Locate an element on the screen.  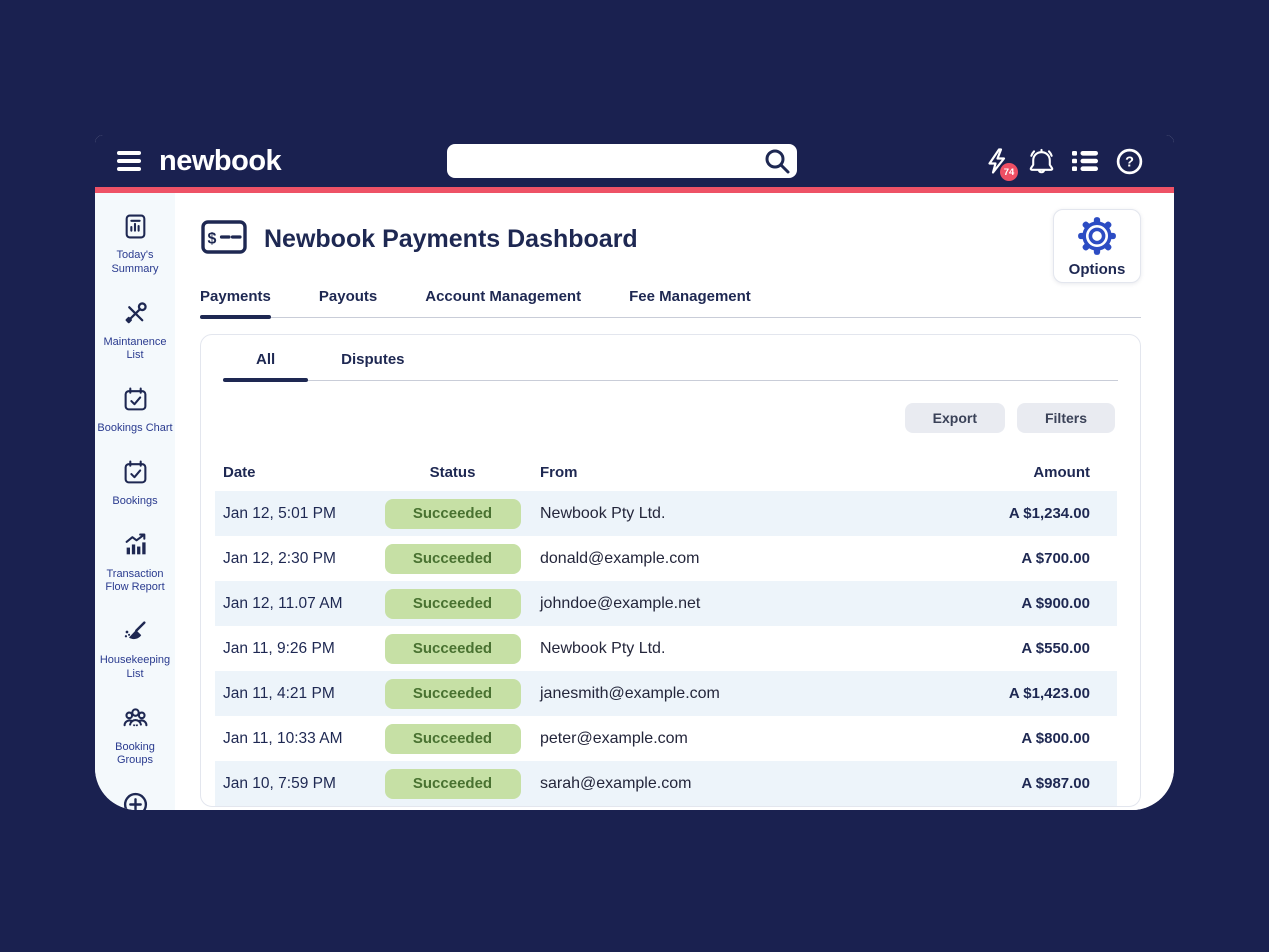
tab-payouts: Payouts is located at coordinates (348, 296).